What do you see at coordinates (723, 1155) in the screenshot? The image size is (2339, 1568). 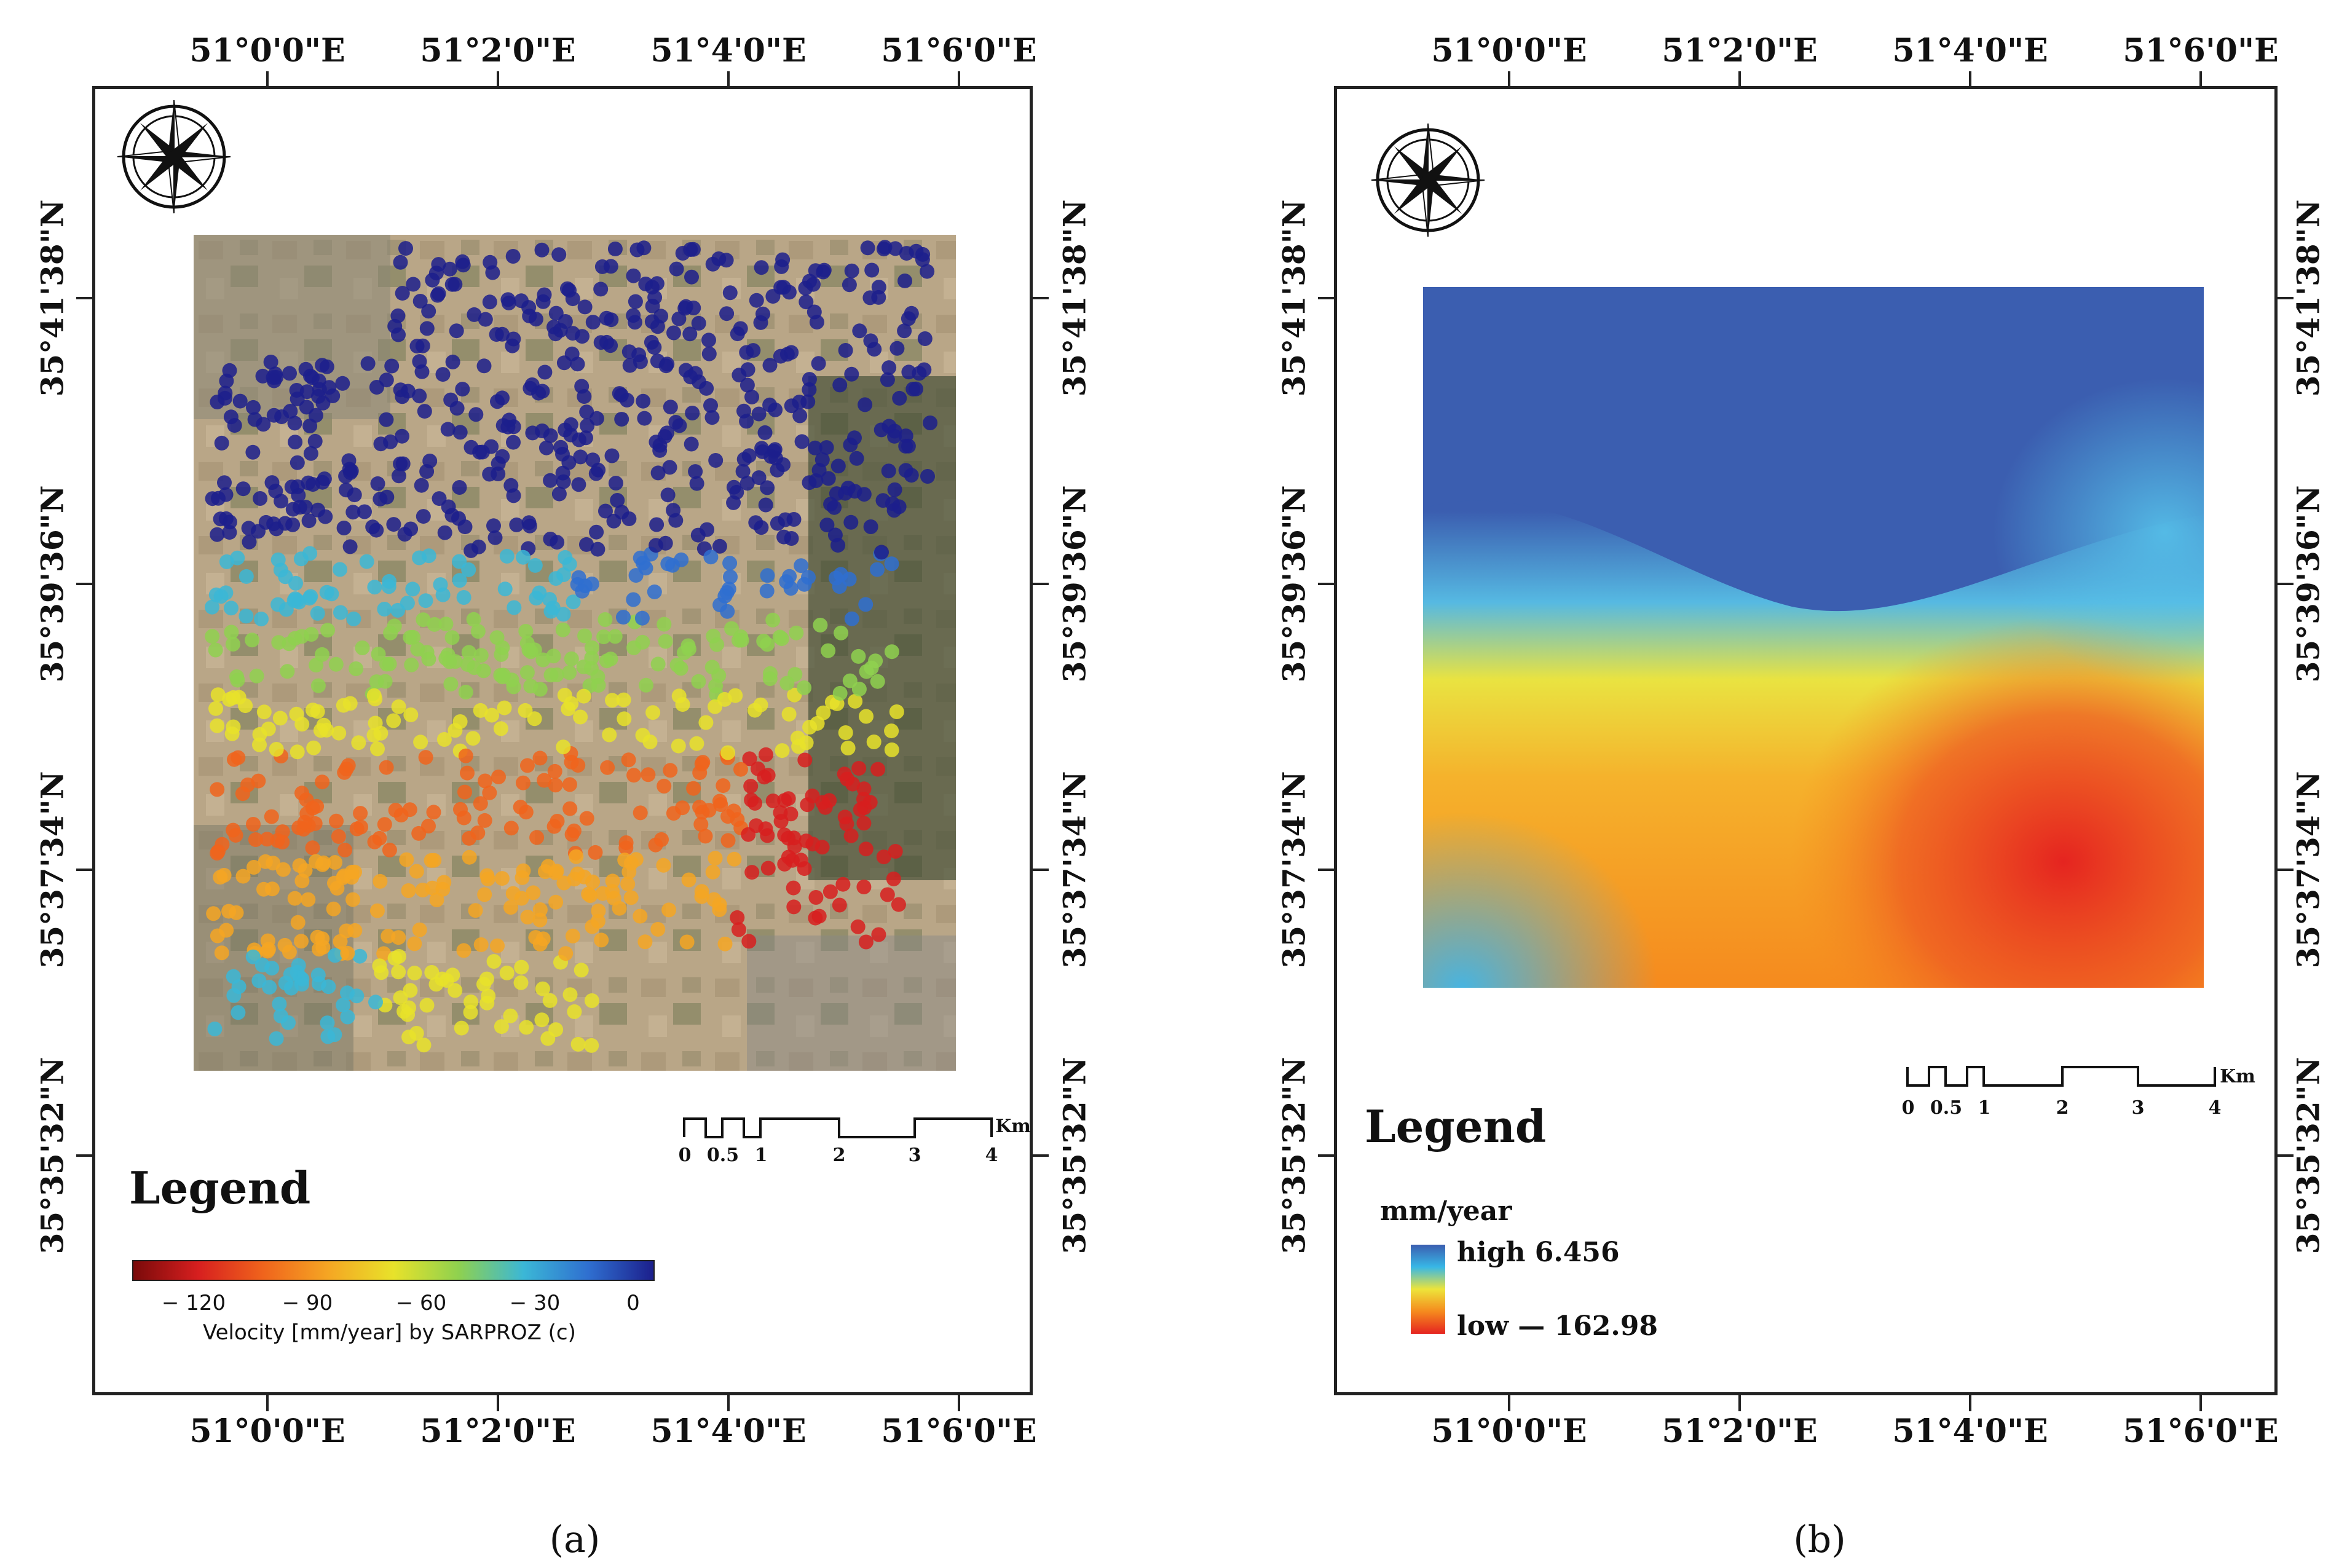 I see `scale-label: 0.5` at bounding box center [723, 1155].